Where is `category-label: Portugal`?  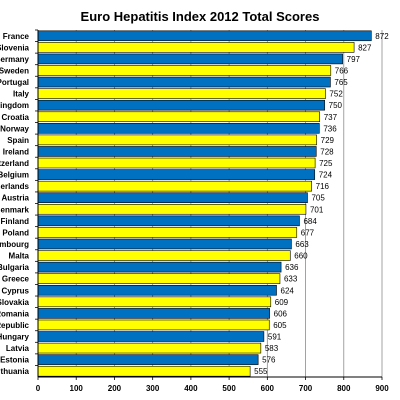
category-label: Portugal is located at coordinates (14, 82).